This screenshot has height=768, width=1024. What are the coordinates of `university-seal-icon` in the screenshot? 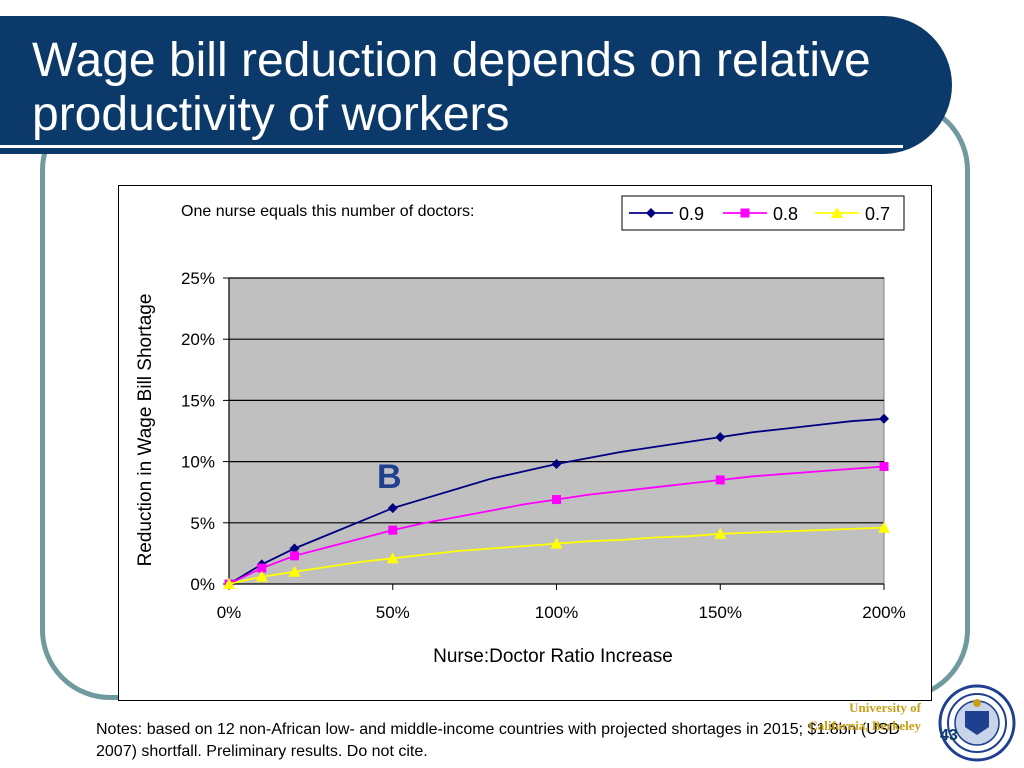 It's located at (977, 723).